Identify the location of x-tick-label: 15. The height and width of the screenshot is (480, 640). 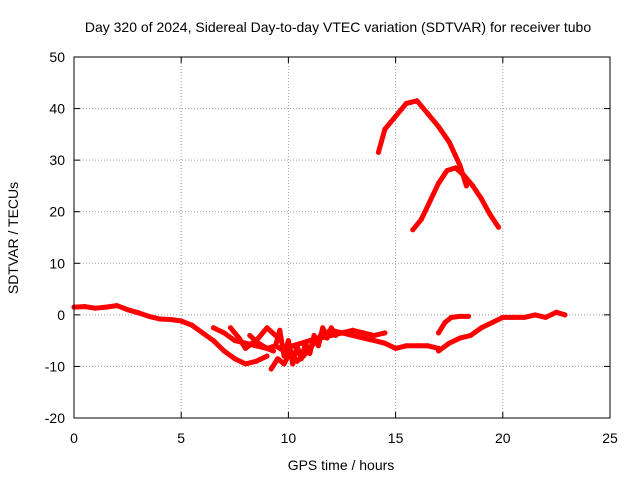
(396, 438).